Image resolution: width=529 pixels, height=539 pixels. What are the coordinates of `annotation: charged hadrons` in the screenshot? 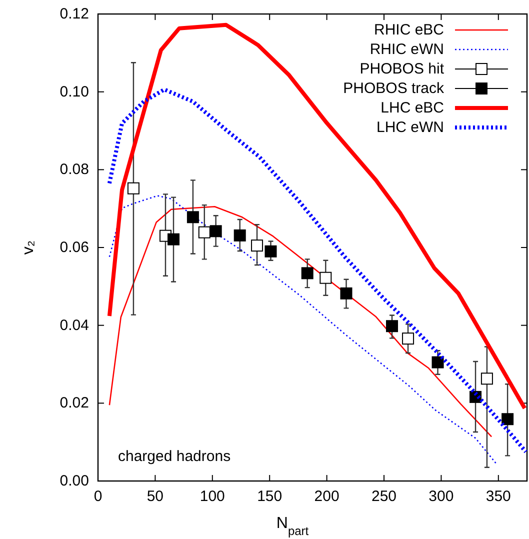 It's located at (174, 456).